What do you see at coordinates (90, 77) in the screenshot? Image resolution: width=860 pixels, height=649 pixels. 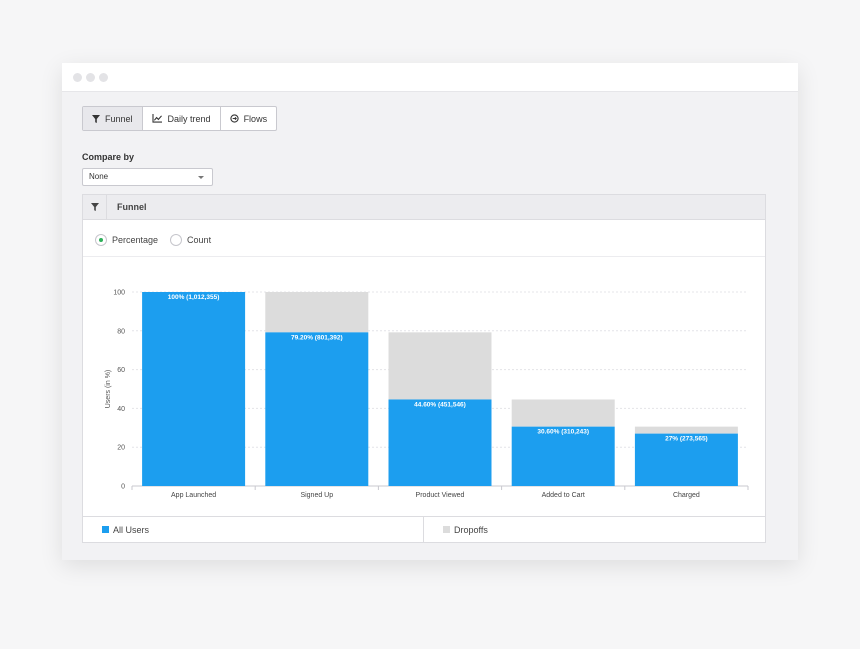 I see `window-dot-minimize` at bounding box center [90, 77].